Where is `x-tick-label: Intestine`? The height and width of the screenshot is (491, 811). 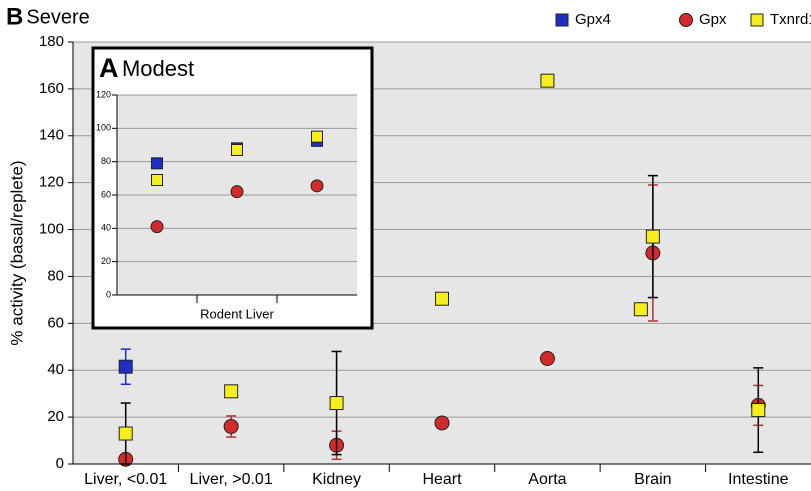 x-tick-label: Intestine is located at coordinates (758, 479).